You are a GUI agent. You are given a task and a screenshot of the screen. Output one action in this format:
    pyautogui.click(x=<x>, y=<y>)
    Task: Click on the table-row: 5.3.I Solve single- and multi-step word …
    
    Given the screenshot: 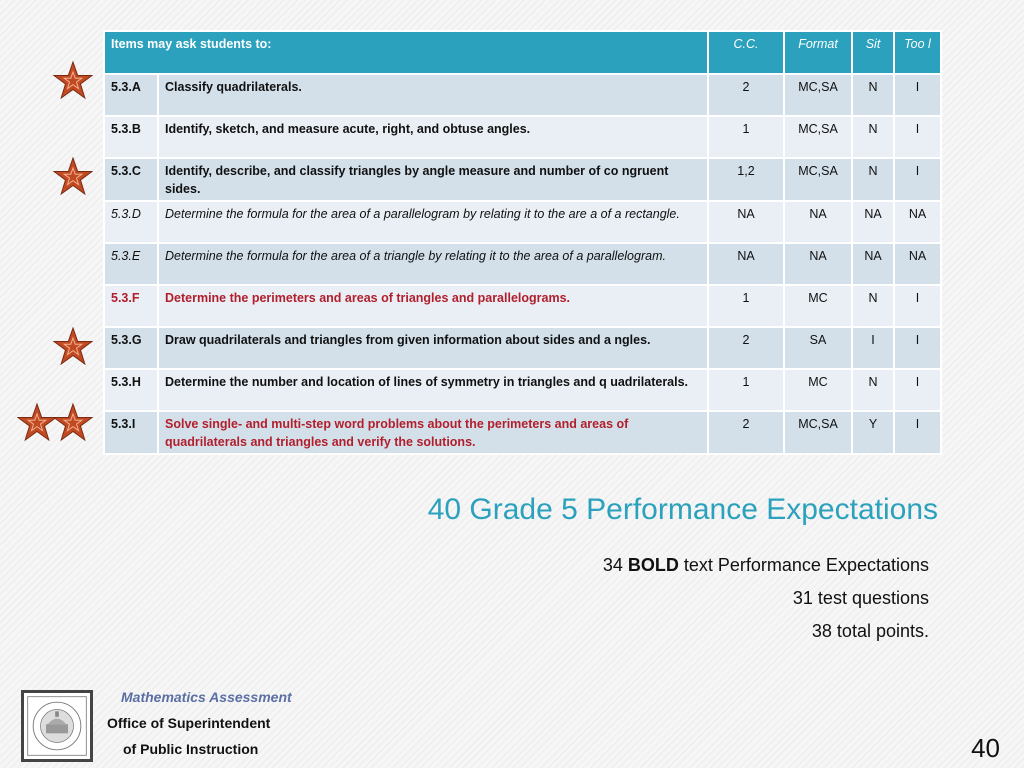 What is the action you would take?
    pyautogui.click(x=522, y=432)
    